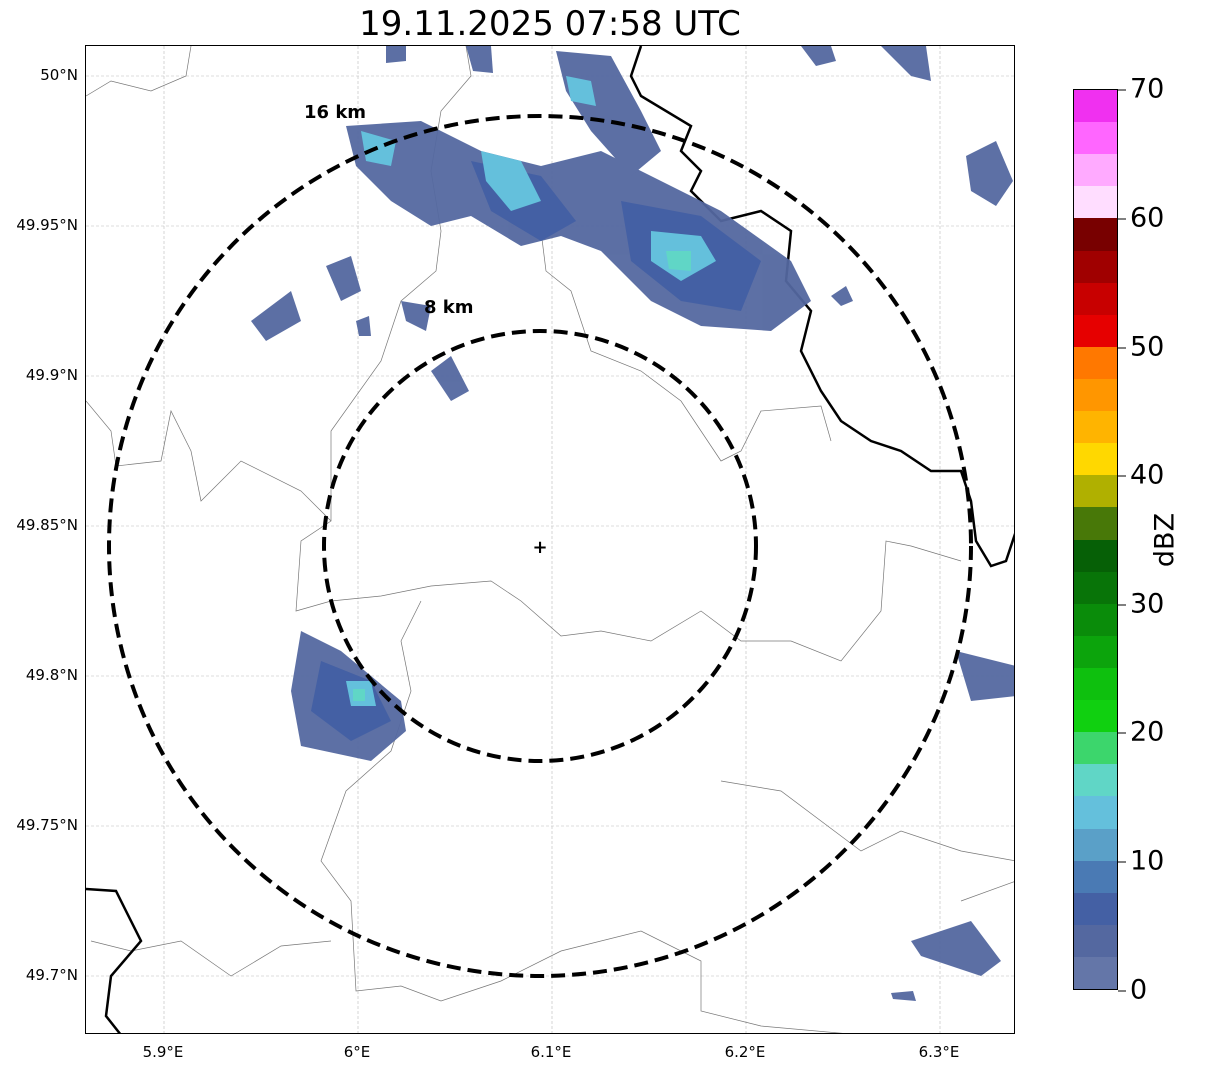 This screenshot has width=1207, height=1069. I want to click on lon-label: 6.1°E, so click(551, 1052).